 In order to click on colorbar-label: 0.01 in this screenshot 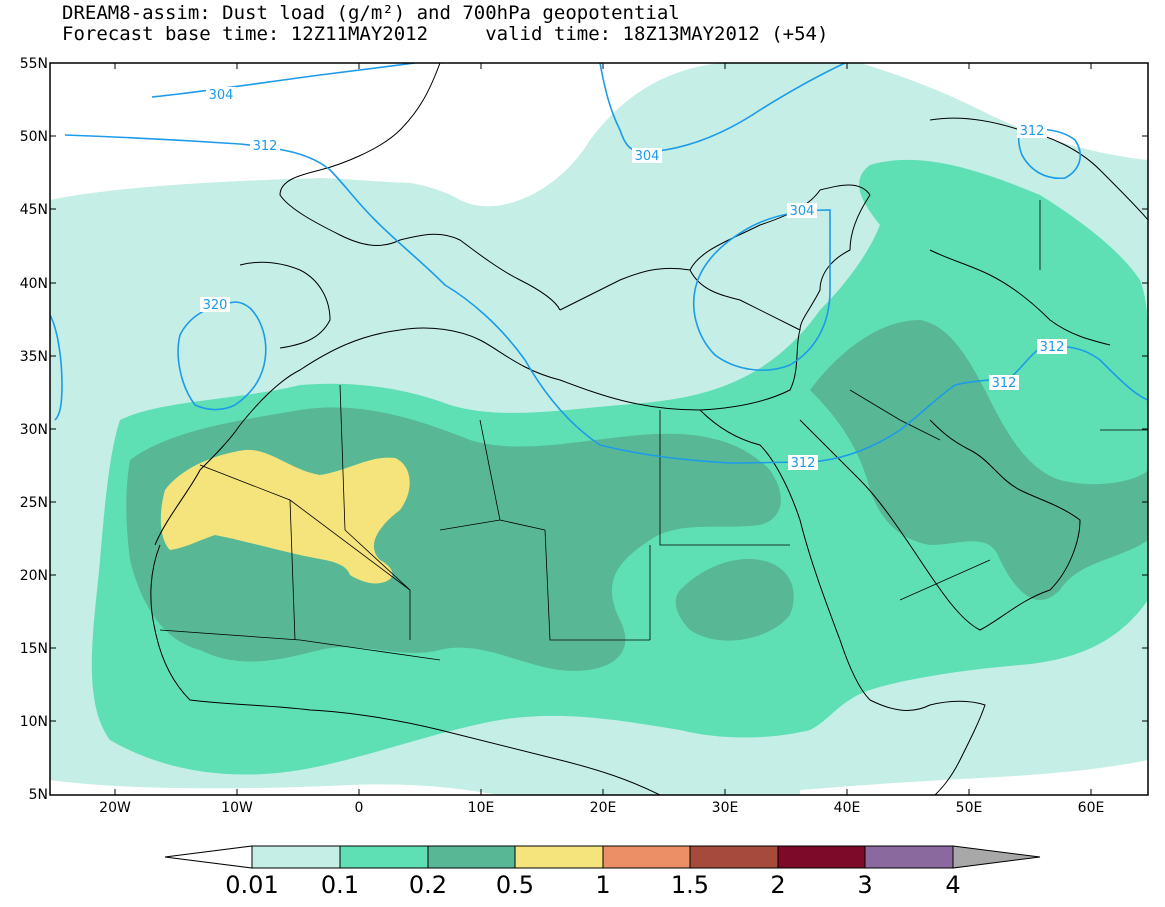, I will do `click(252, 885)`.